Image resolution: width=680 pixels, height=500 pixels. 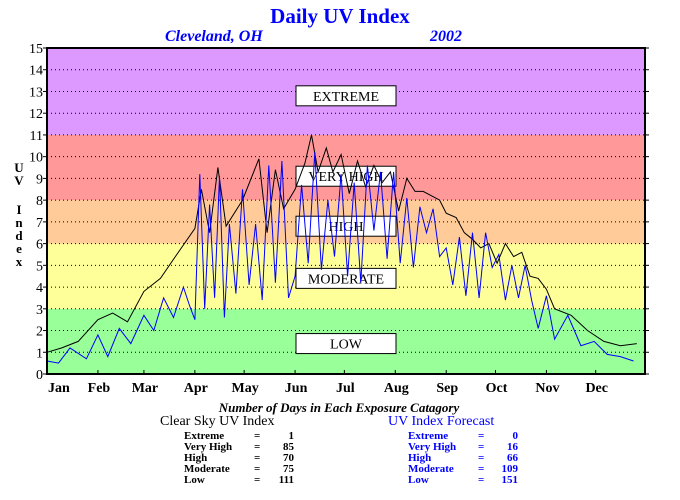 I want to click on row-value: 16, so click(x=512, y=447).